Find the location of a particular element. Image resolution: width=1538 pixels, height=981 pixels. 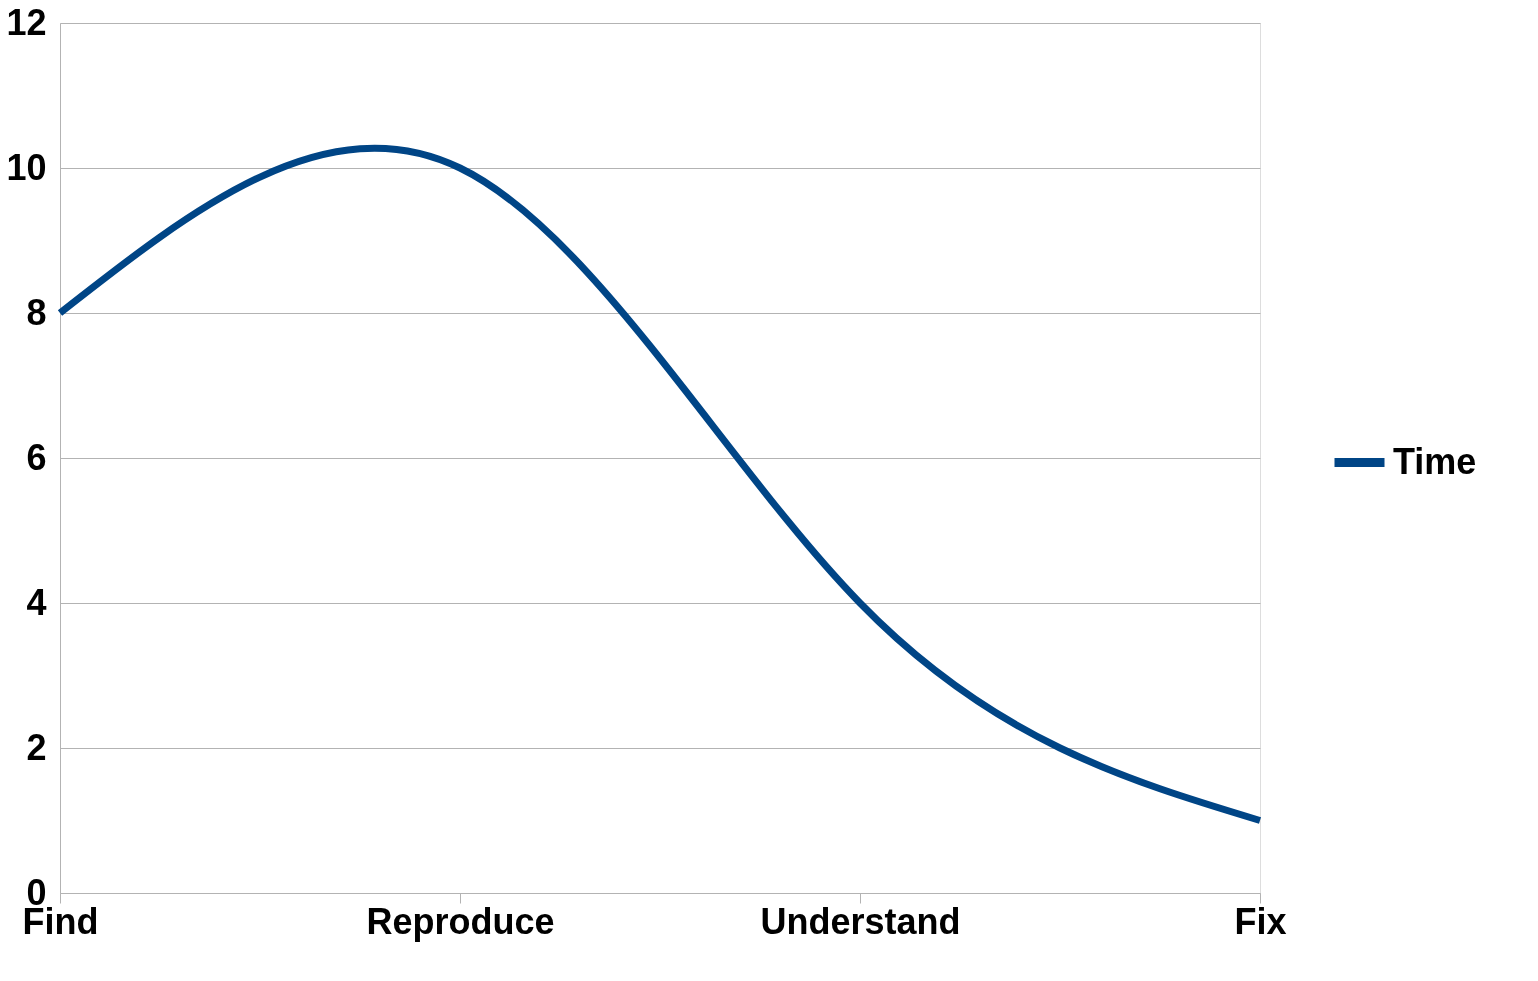

x-tick-label: Understand is located at coordinates (860, 921).